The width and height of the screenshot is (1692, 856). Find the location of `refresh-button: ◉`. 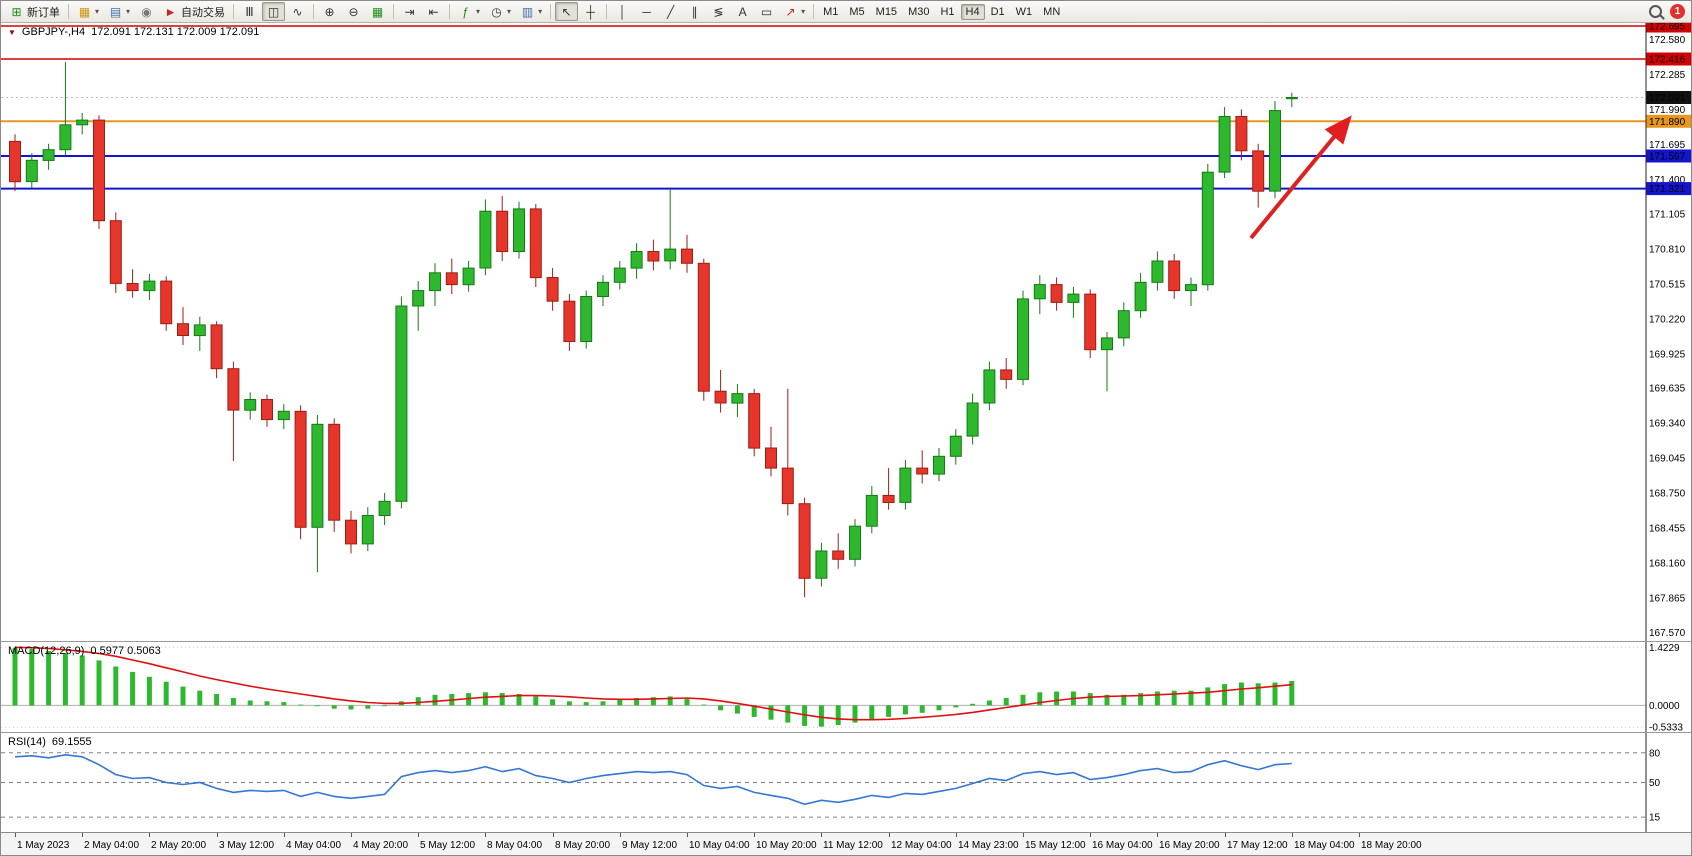

refresh-button: ◉ is located at coordinates (146, 11).